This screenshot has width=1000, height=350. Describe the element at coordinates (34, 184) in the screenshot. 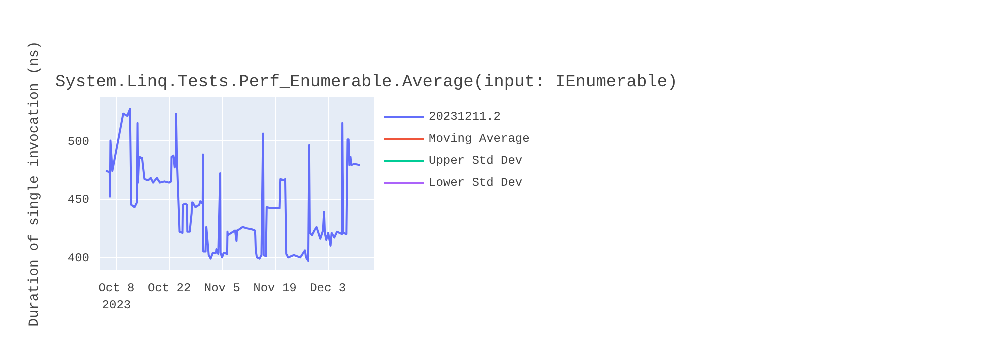

I see `y-axis-title: Duration of single invocation (ns)` at that location.